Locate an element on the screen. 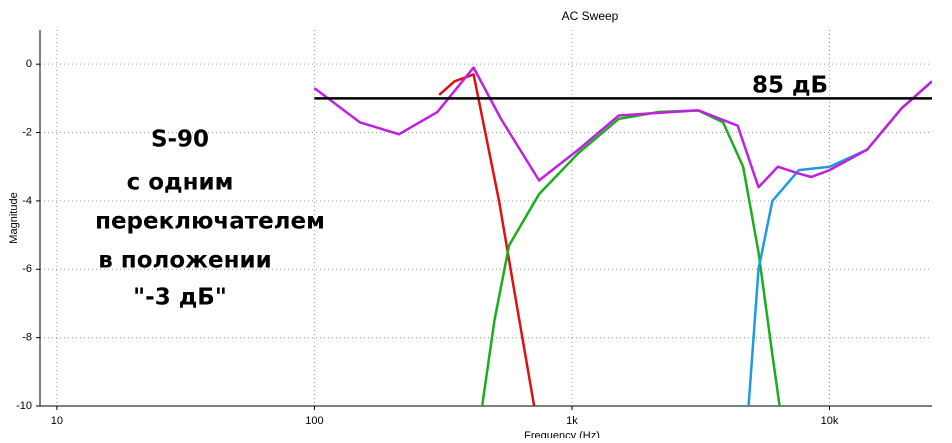 The width and height of the screenshot is (952, 443). y-tick-label: -10 is located at coordinates (24, 406).